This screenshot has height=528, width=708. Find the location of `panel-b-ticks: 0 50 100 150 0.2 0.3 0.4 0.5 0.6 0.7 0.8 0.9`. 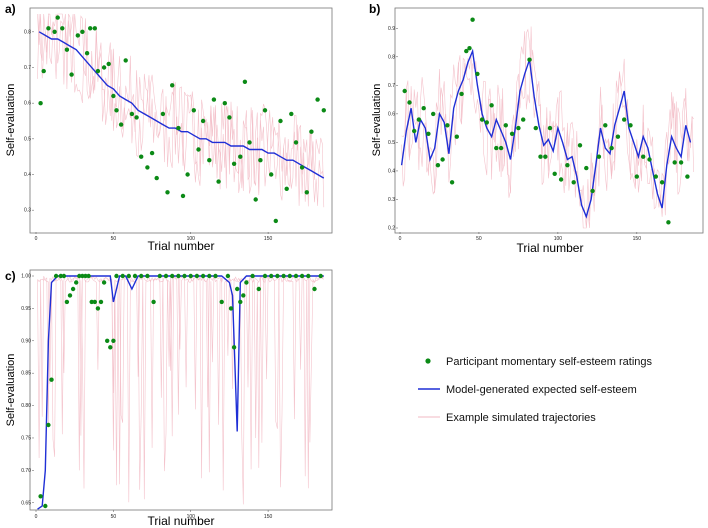

panel-b-ticks: 0 50 100 150 0.2 0.3 0.4 0.5 0.6 0.7 0.8 0.9 is located at coordinates (514, 134).